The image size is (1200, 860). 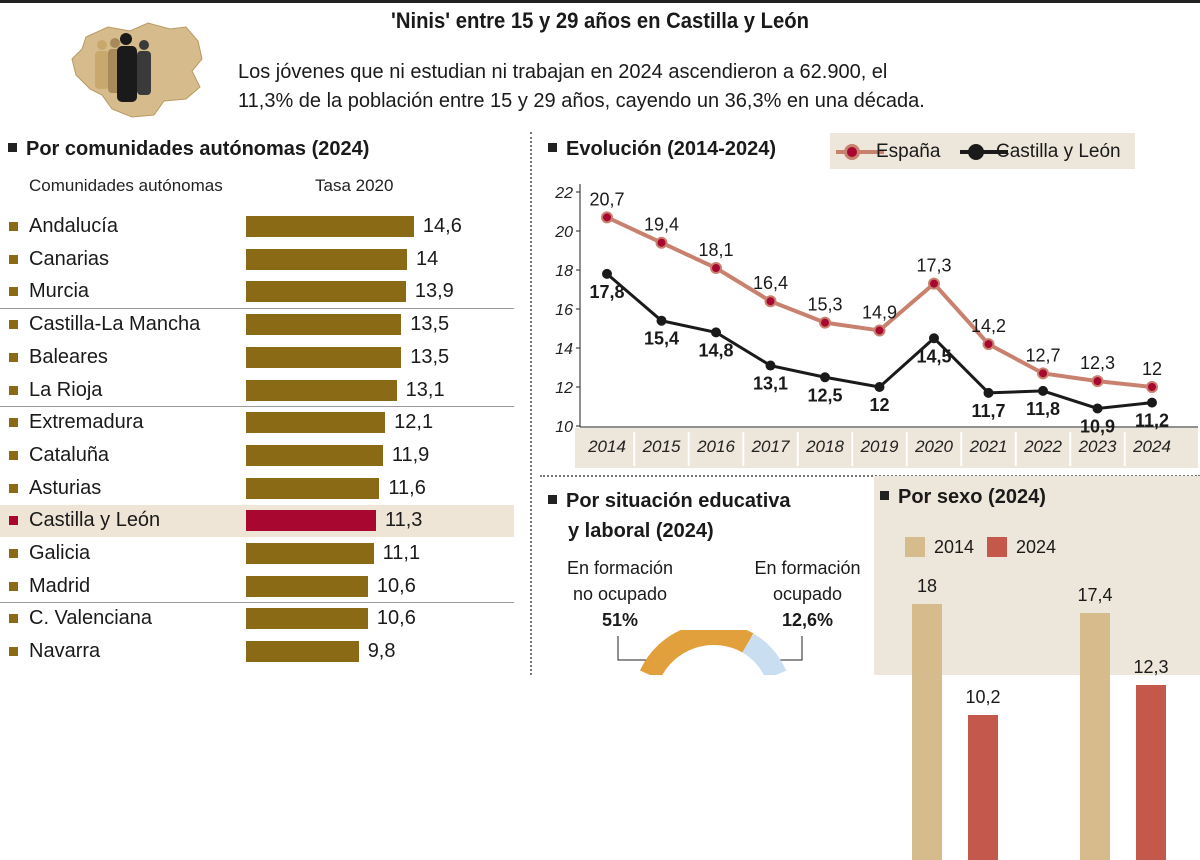 I want to click on legend-2024-swatch, so click(x=997, y=547).